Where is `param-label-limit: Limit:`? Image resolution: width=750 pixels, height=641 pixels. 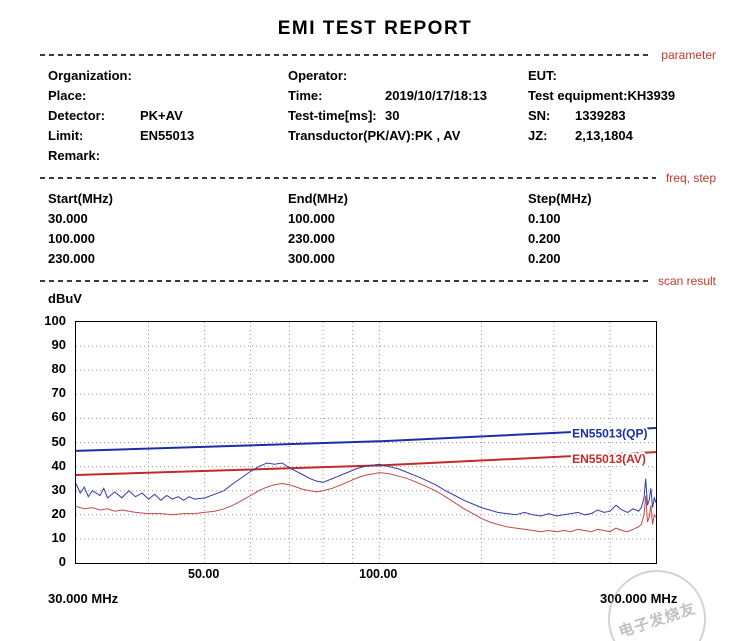 param-label-limit: Limit: is located at coordinates (66, 135).